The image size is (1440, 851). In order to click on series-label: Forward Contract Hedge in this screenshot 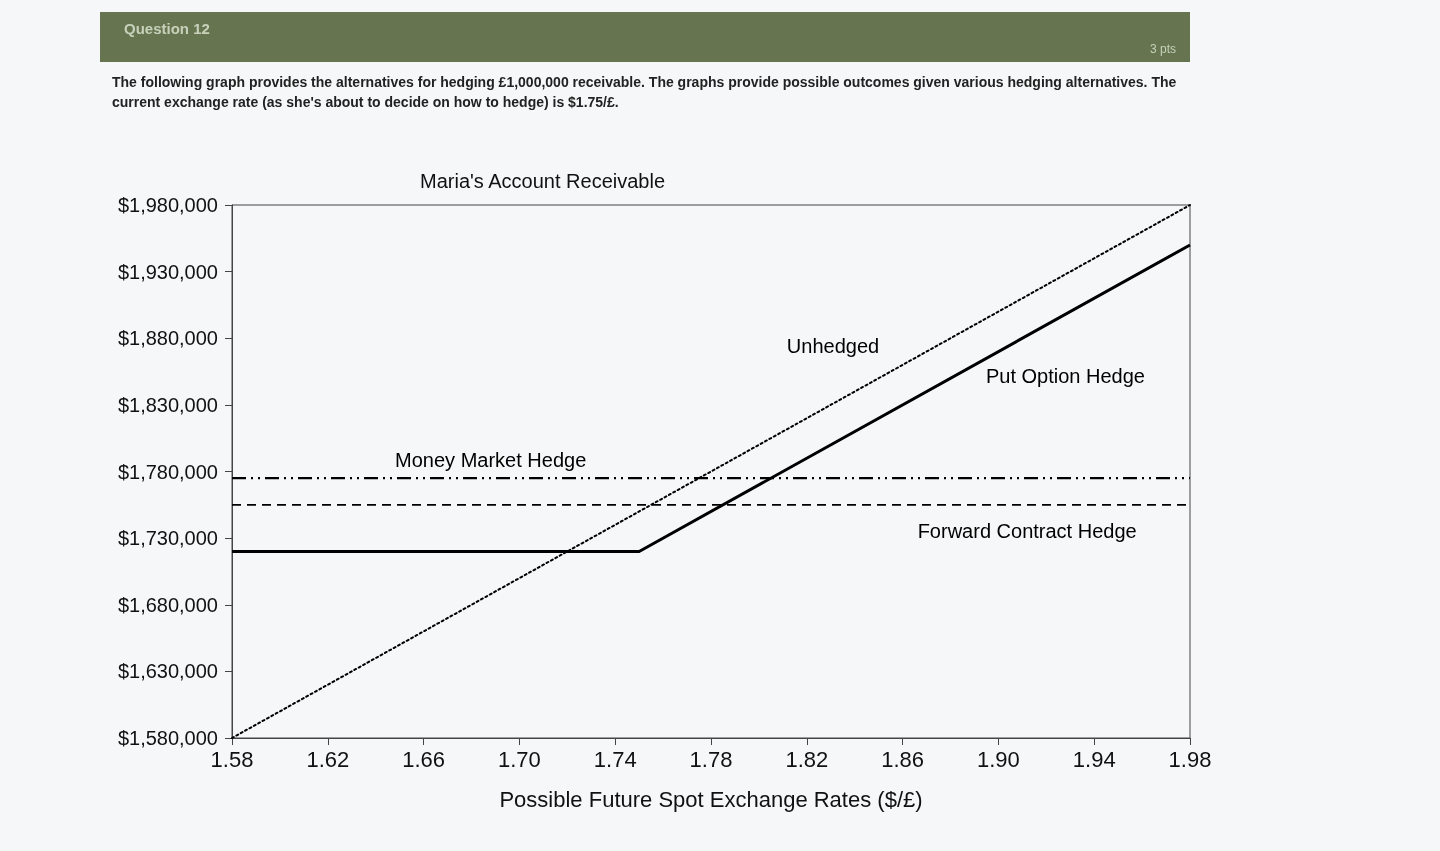, I will do `click(1027, 530)`.